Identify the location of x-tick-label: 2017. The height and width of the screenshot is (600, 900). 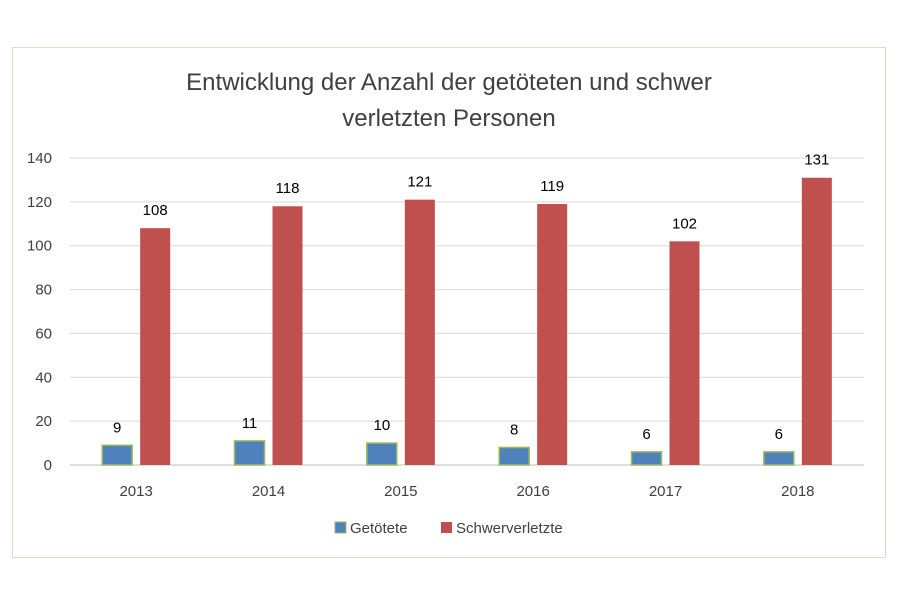
(665, 491).